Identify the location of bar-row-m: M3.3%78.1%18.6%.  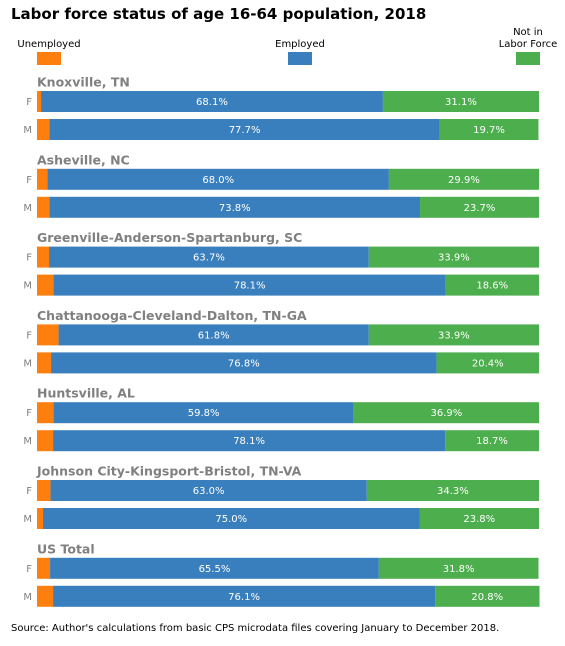
(281, 285).